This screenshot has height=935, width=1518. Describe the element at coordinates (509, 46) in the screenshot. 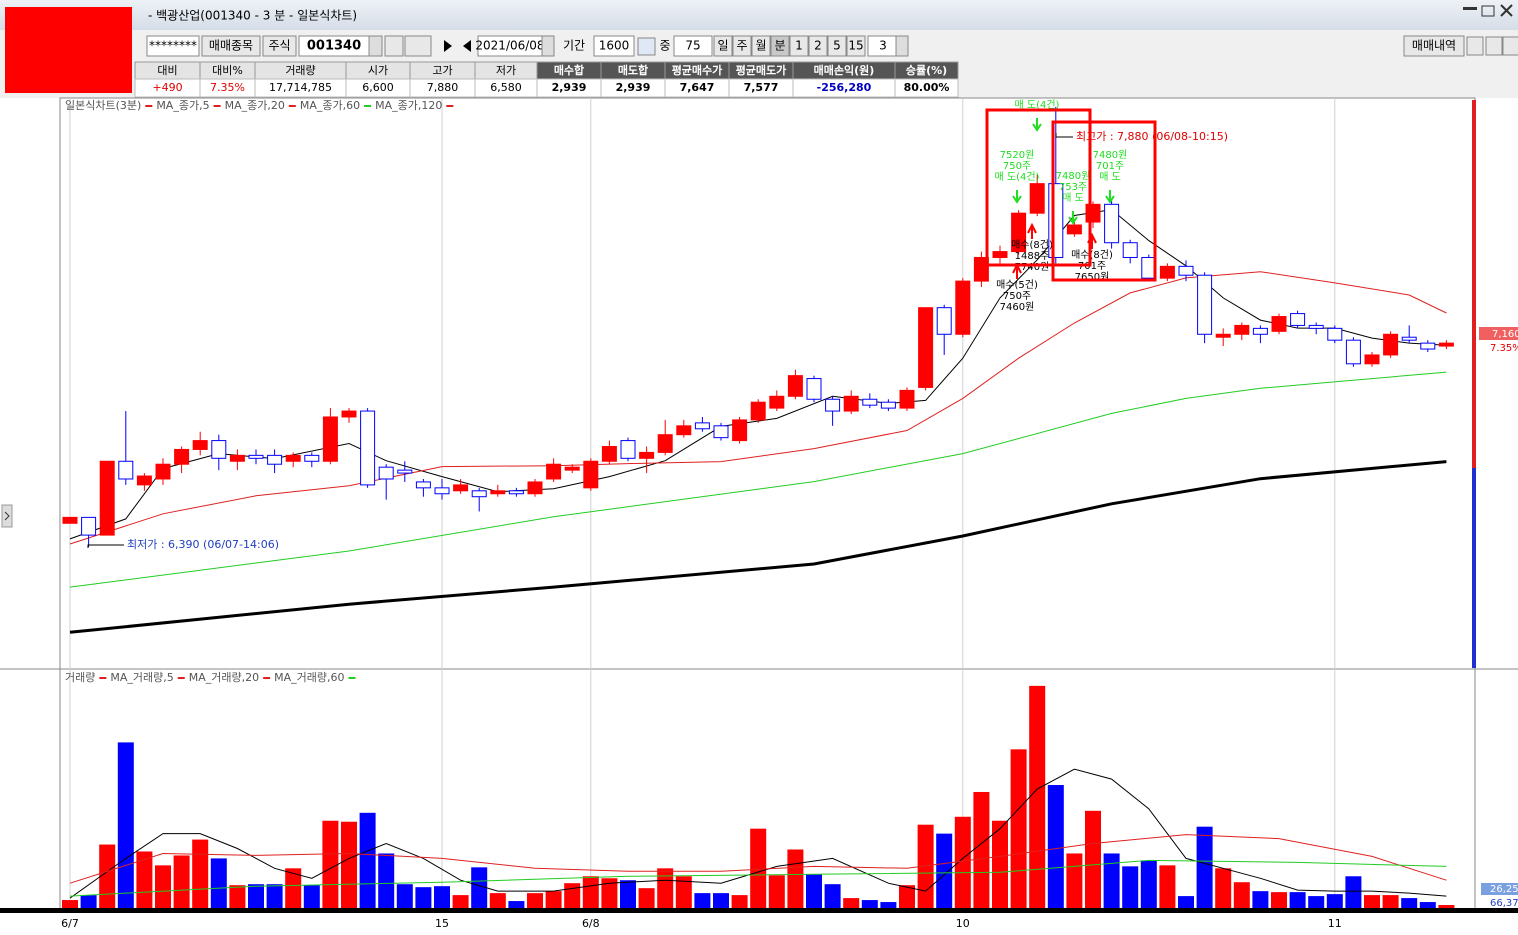

I see `date-field: 2021/06/08` at that location.